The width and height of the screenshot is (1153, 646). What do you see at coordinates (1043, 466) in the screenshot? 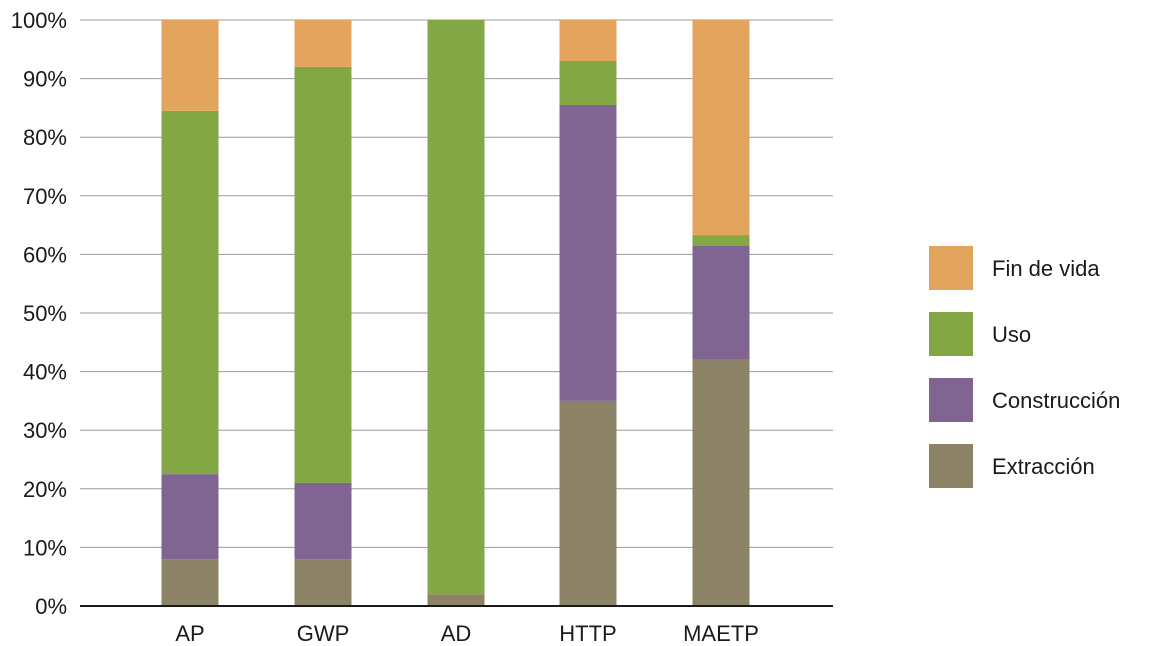
I see `legend-label-extraccion: Extracción` at bounding box center [1043, 466].